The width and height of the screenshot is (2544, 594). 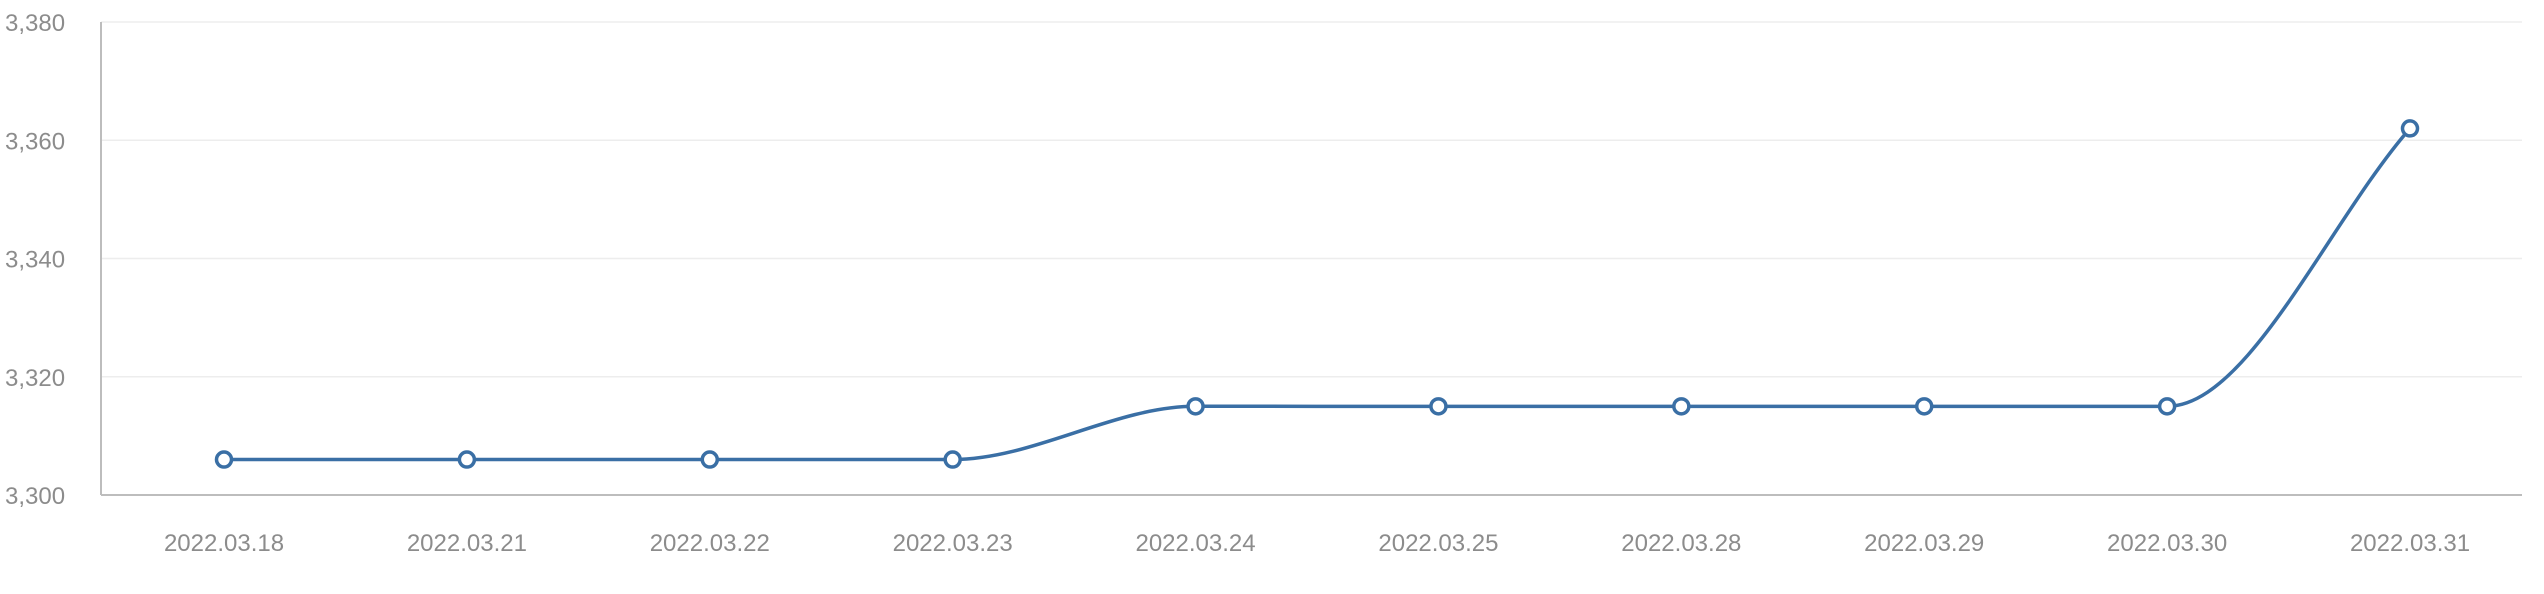 I want to click on x-tick-label: 2022.03.23, so click(x=953, y=543).